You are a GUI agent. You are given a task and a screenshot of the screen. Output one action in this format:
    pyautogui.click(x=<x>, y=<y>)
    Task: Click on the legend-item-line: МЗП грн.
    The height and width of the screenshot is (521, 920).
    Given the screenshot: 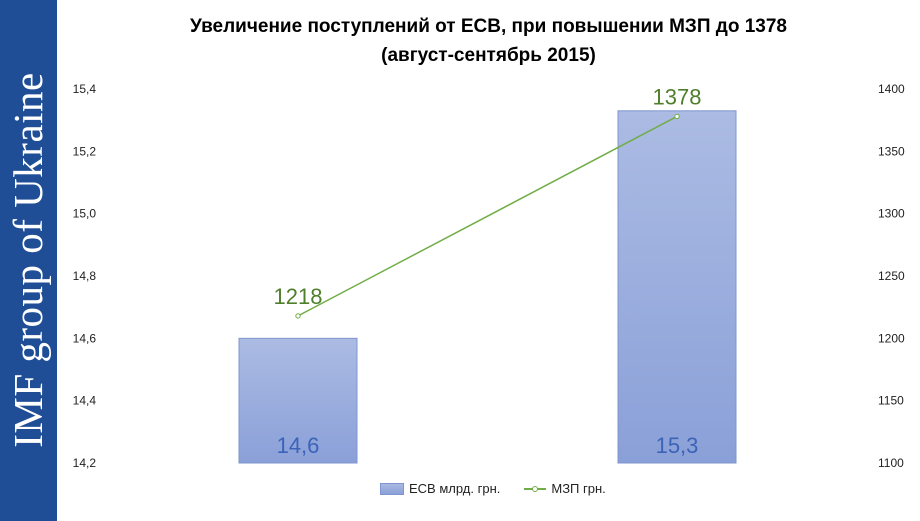 What is the action you would take?
    pyautogui.click(x=565, y=488)
    